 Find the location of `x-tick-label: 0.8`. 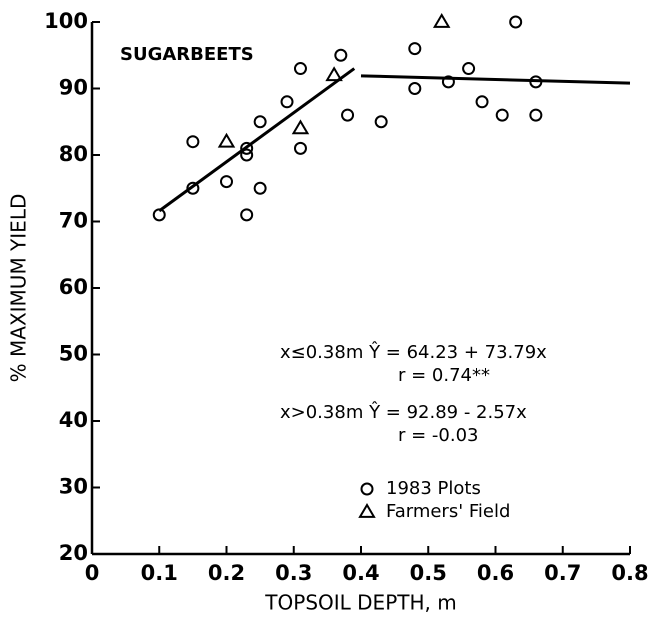

x-tick-label: 0.8 is located at coordinates (629, 573).